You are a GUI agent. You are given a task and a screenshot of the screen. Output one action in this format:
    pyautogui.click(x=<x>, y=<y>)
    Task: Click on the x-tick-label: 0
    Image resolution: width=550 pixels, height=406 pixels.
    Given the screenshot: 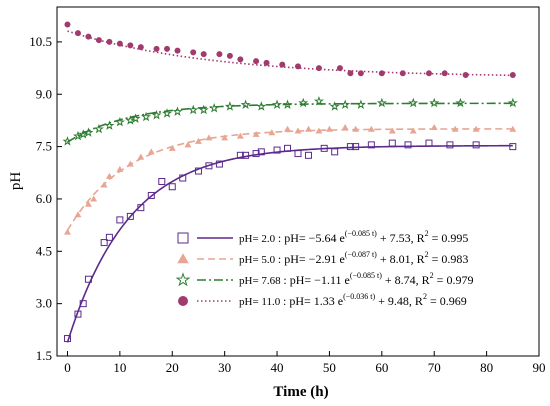 What is the action you would take?
    pyautogui.click(x=67, y=367)
    